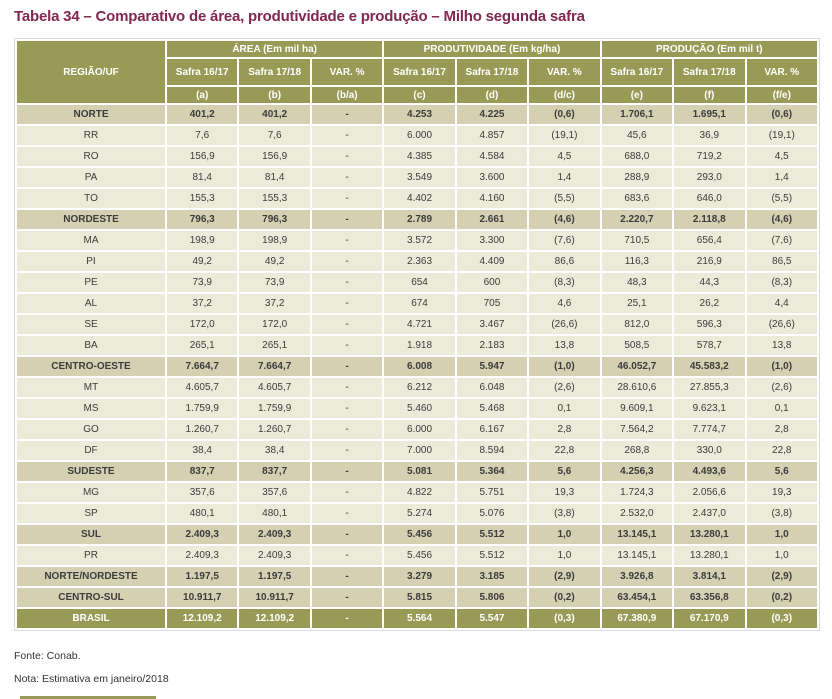  I want to click on region-label-cell: GO, so click(91, 429).